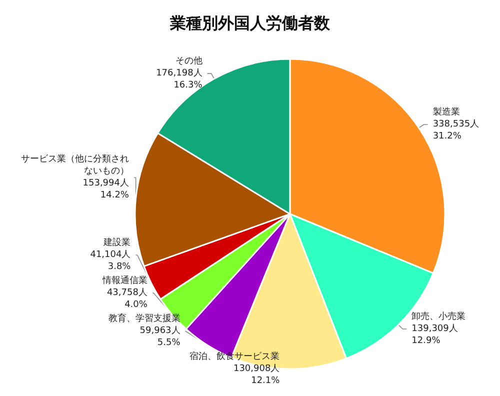 The width and height of the screenshot is (500, 396). Describe the element at coordinates (124, 280) in the screenshot. I see `slice-label: 情報通信業` at that location.